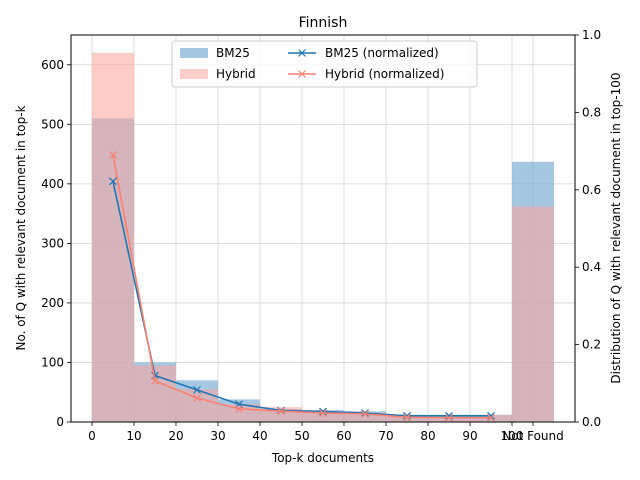 Image resolution: width=640 pixels, height=480 pixels. What do you see at coordinates (591, 422) in the screenshot?
I see `y2-tick-label: 0.0` at bounding box center [591, 422].